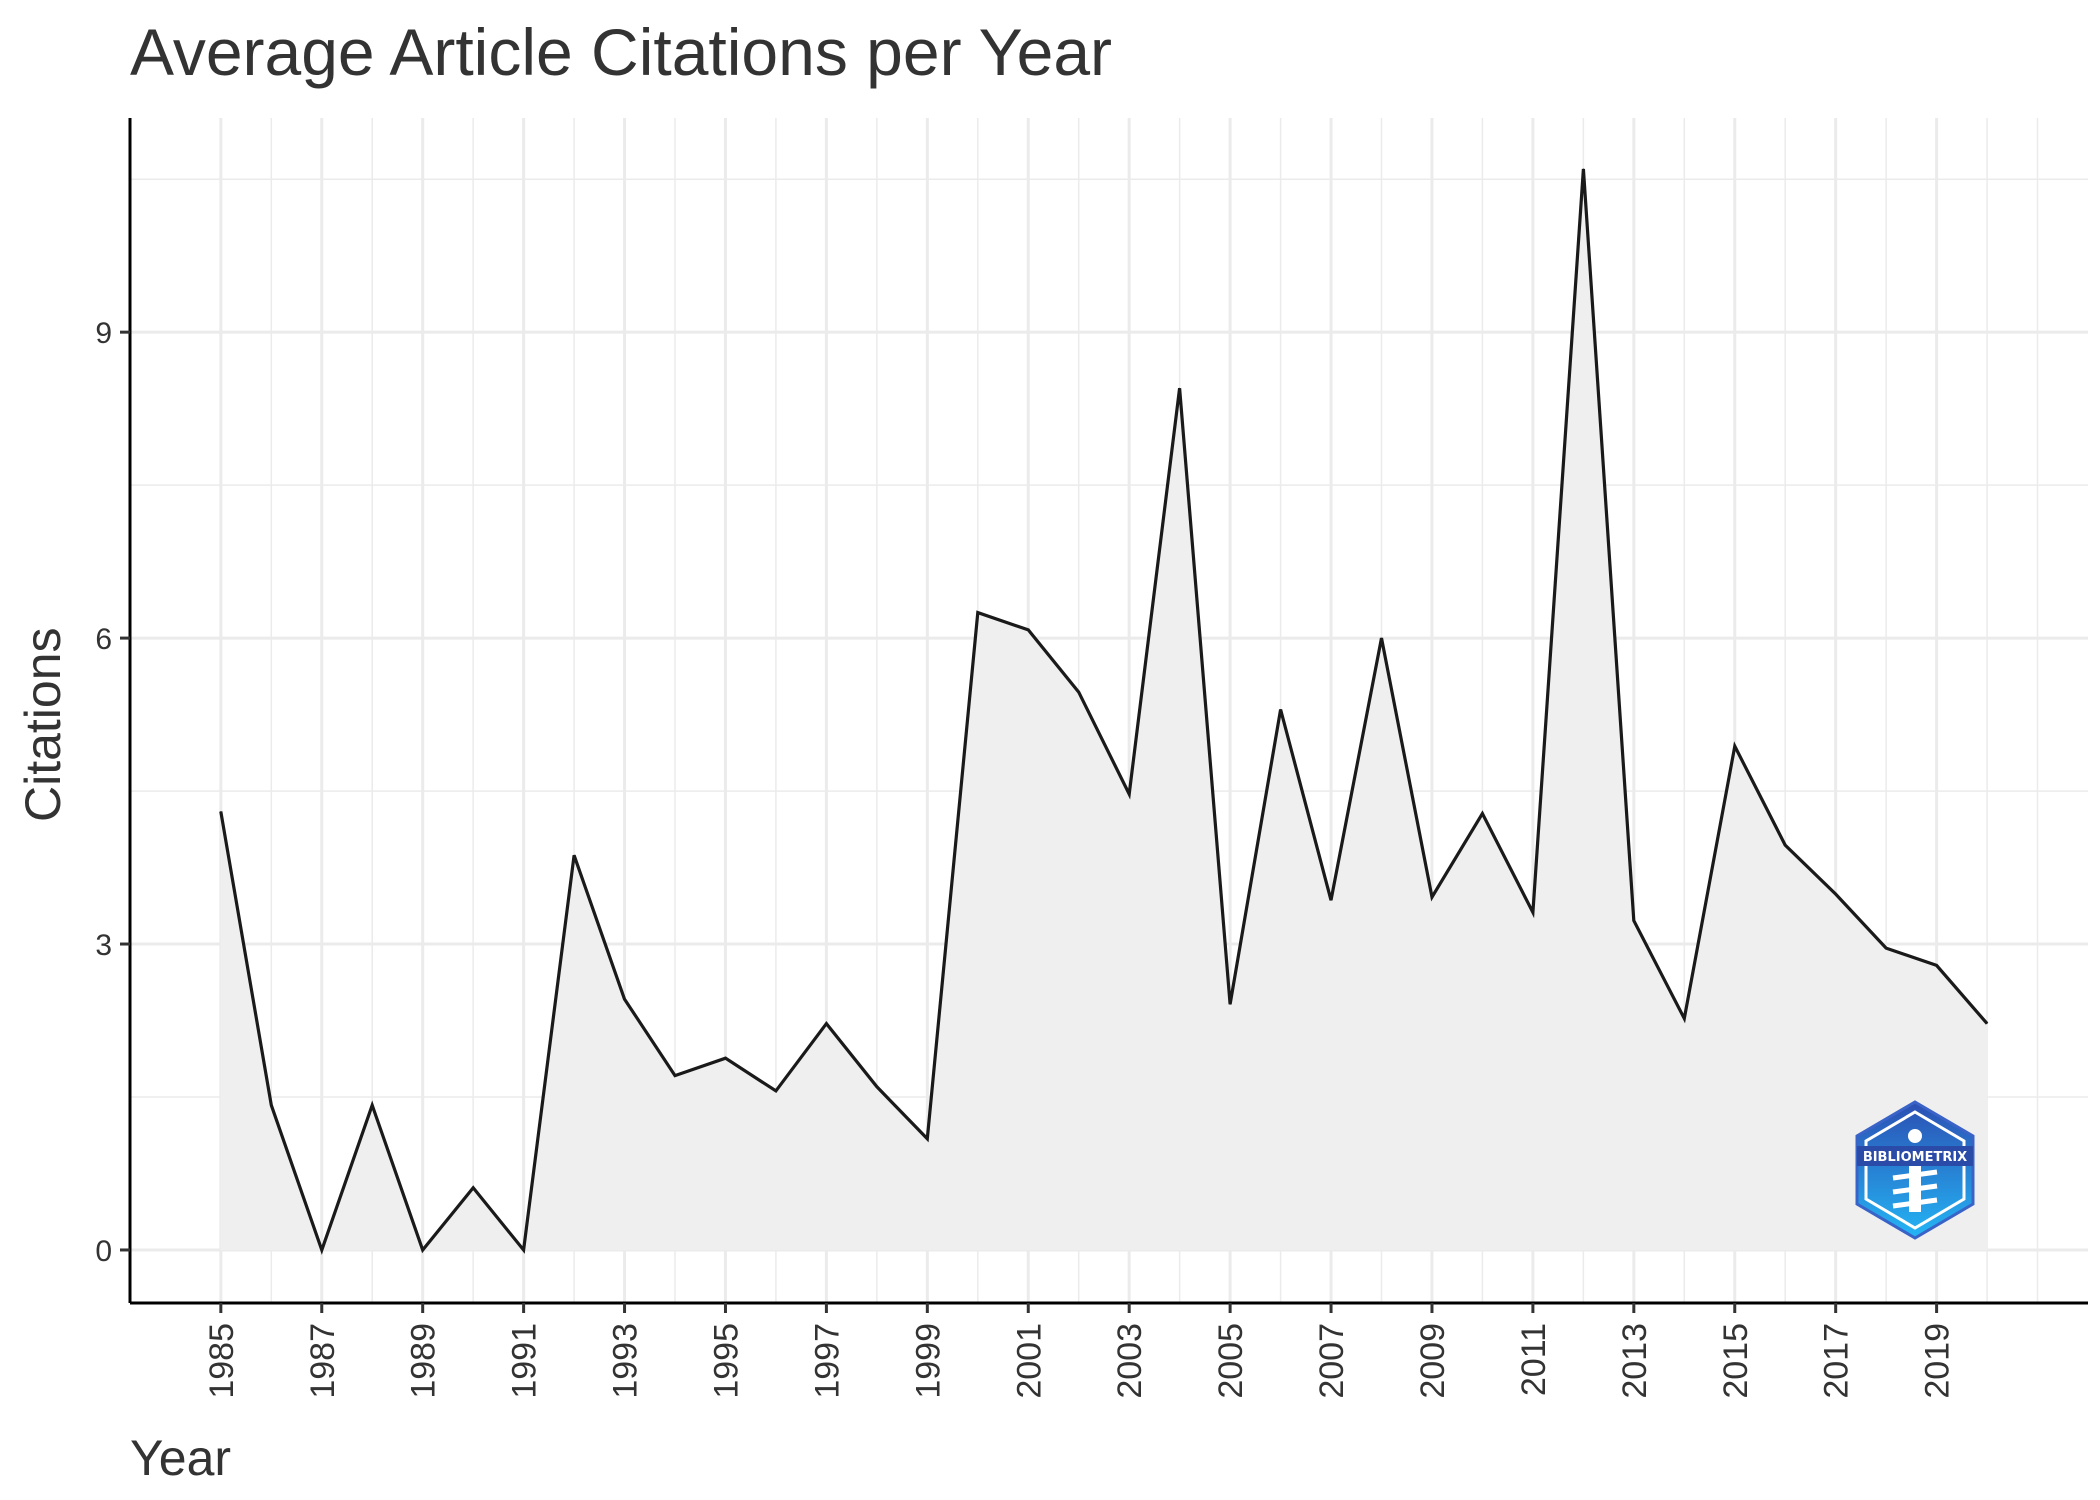  Describe the element at coordinates (1837, 1361) in the screenshot. I see `x-tick-label: 2017` at that location.